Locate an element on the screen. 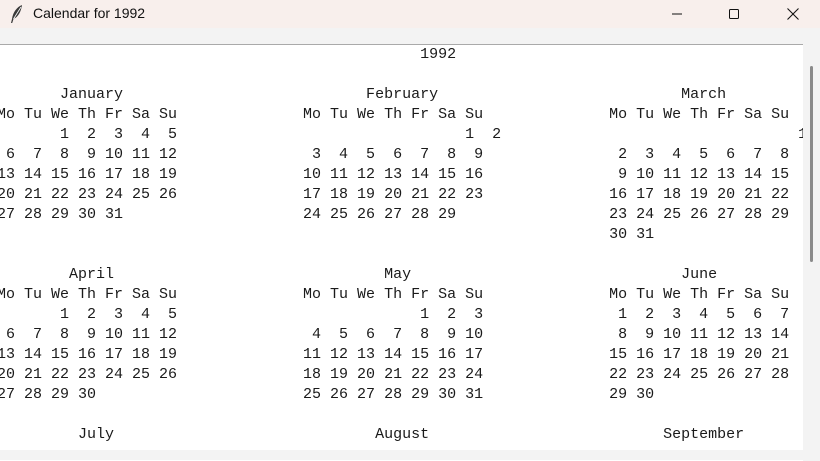 The height and width of the screenshot is (461, 820). title-bar: Calendar for 1992 is located at coordinates (410, 14).